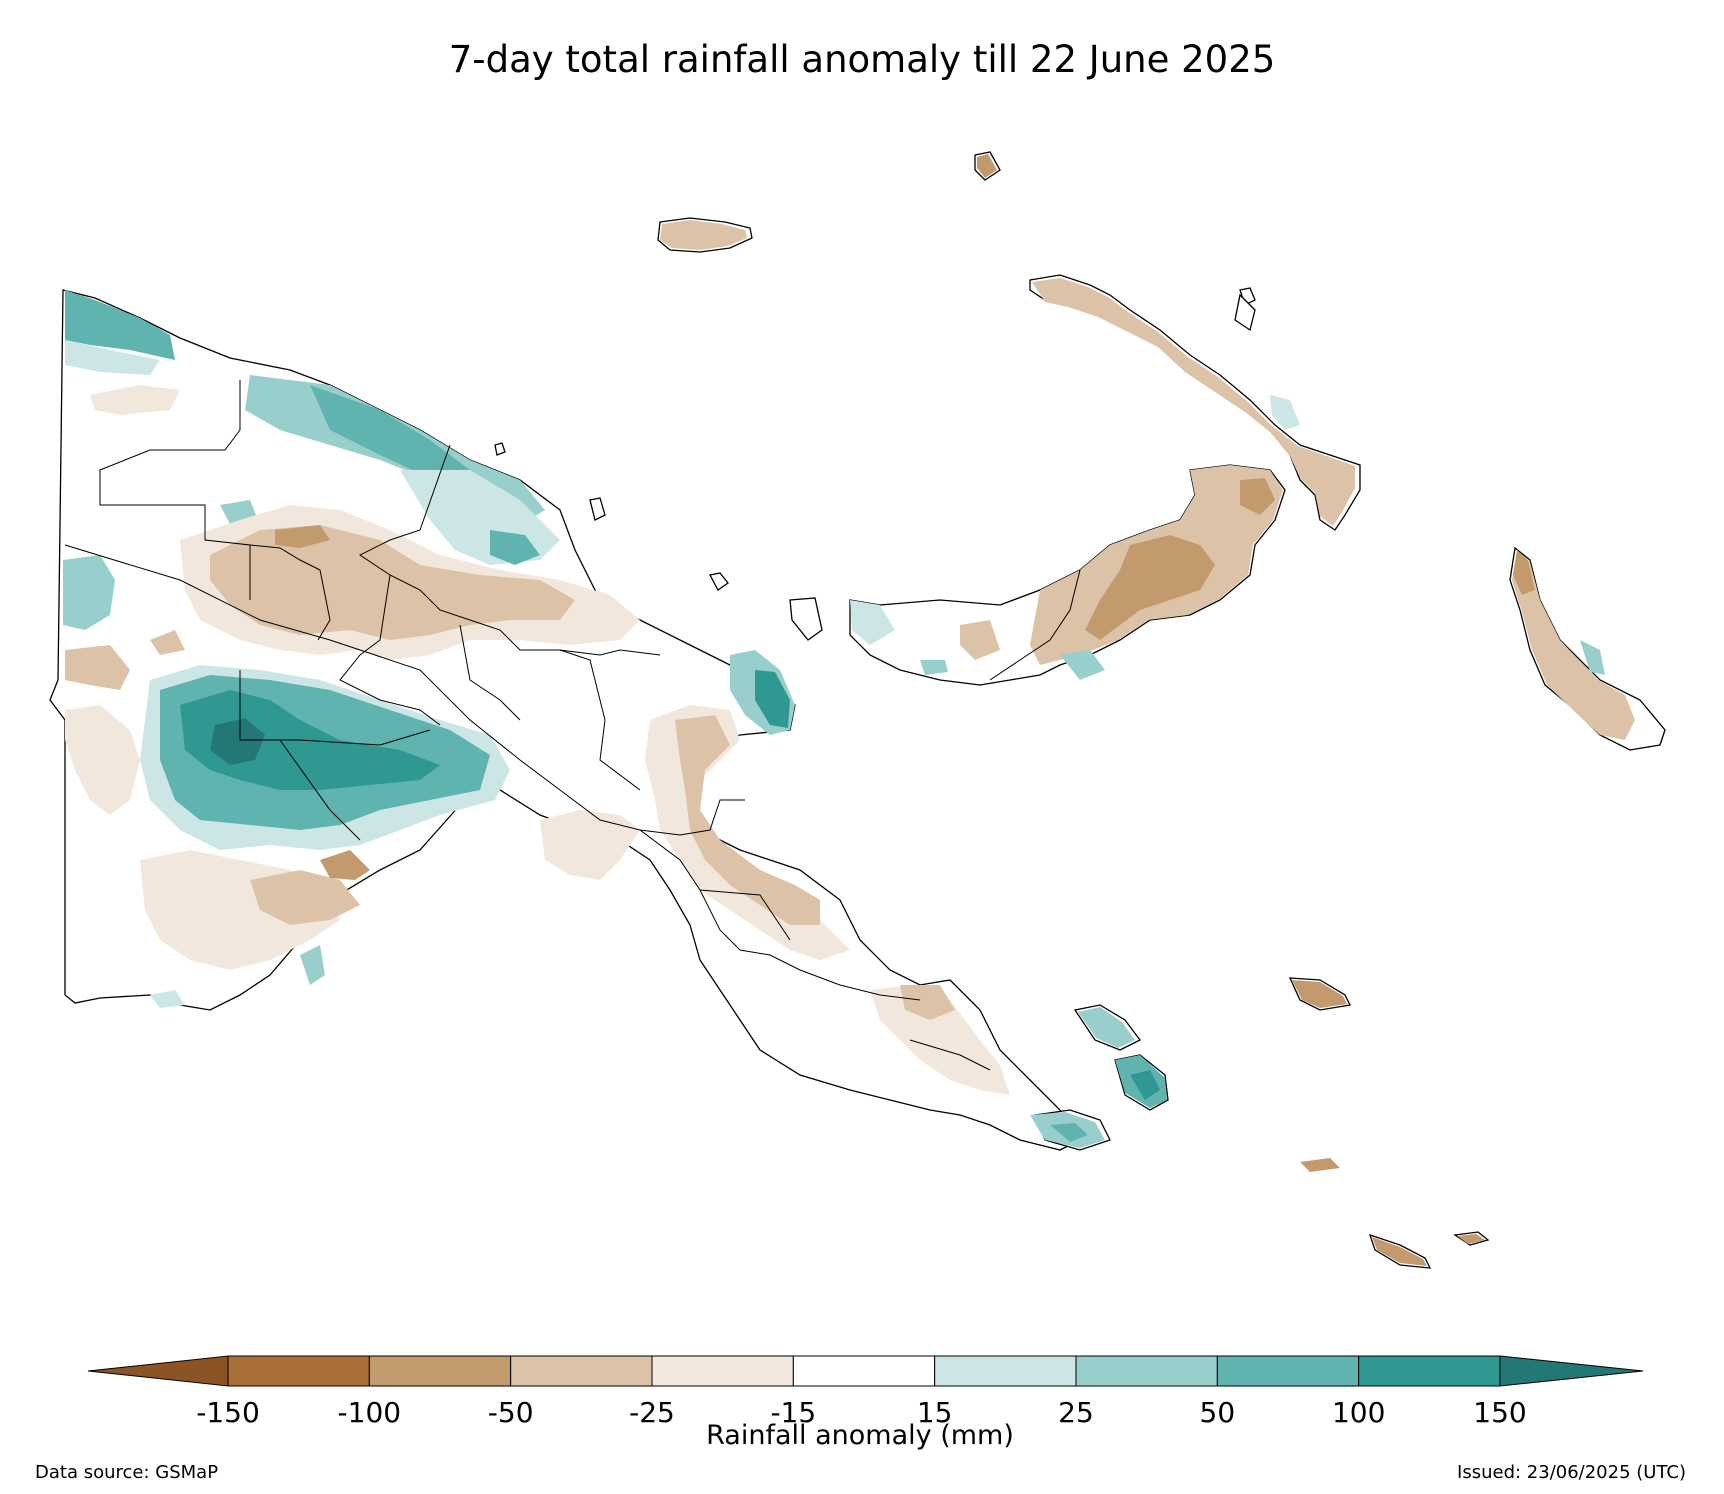 This screenshot has height=1494, width=1724. I want to click on colorbar-tick-label: -150, so click(228, 1412).